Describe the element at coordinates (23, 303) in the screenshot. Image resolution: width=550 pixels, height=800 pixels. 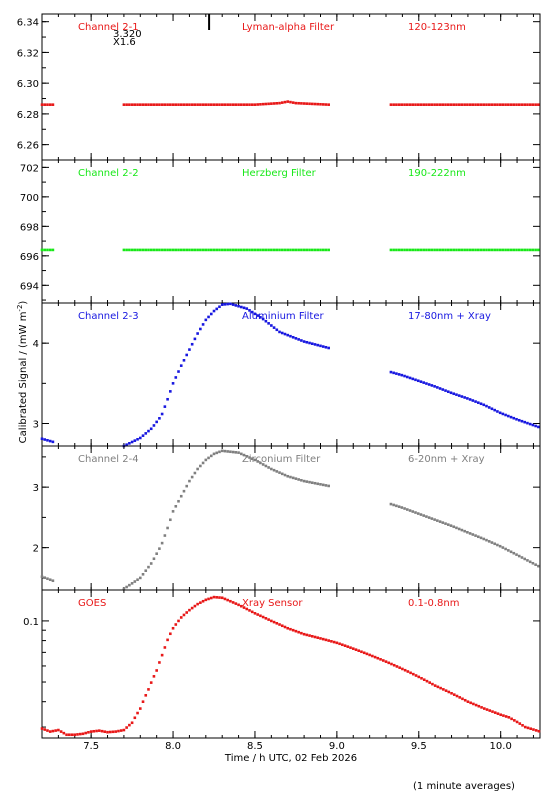
I see `y-axis-label-close: )` at that location.